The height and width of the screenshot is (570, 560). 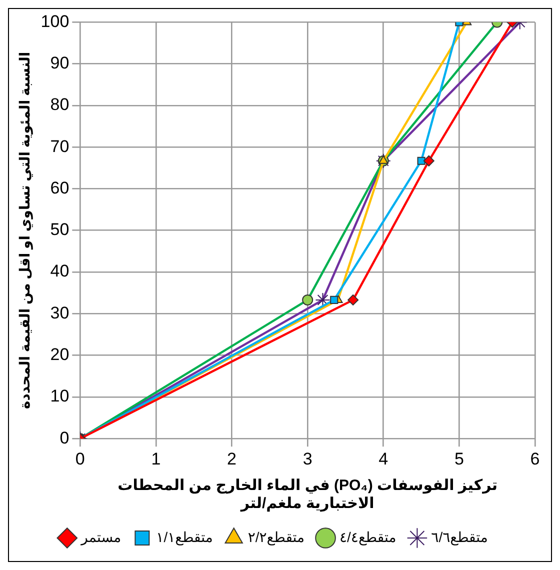 I want to click on x-axis-title: تركيز الفوسفات (PO₄) في الماء الخارج من المحطات الاختبارية ملغم/لتر, so click(x=308, y=494).